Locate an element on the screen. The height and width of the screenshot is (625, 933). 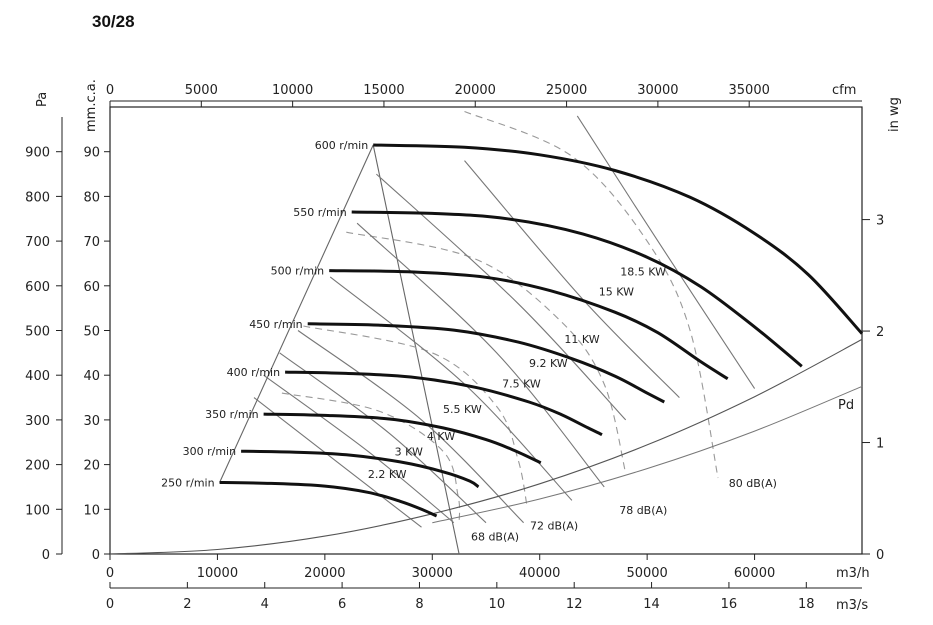
m3h-tick-label: 60000 is located at coordinates (754, 573).